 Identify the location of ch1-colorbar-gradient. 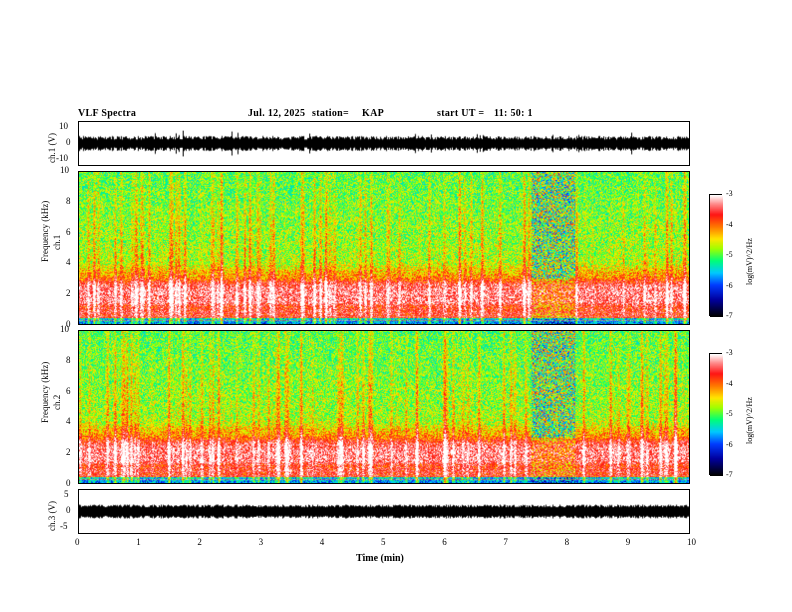
(716, 256).